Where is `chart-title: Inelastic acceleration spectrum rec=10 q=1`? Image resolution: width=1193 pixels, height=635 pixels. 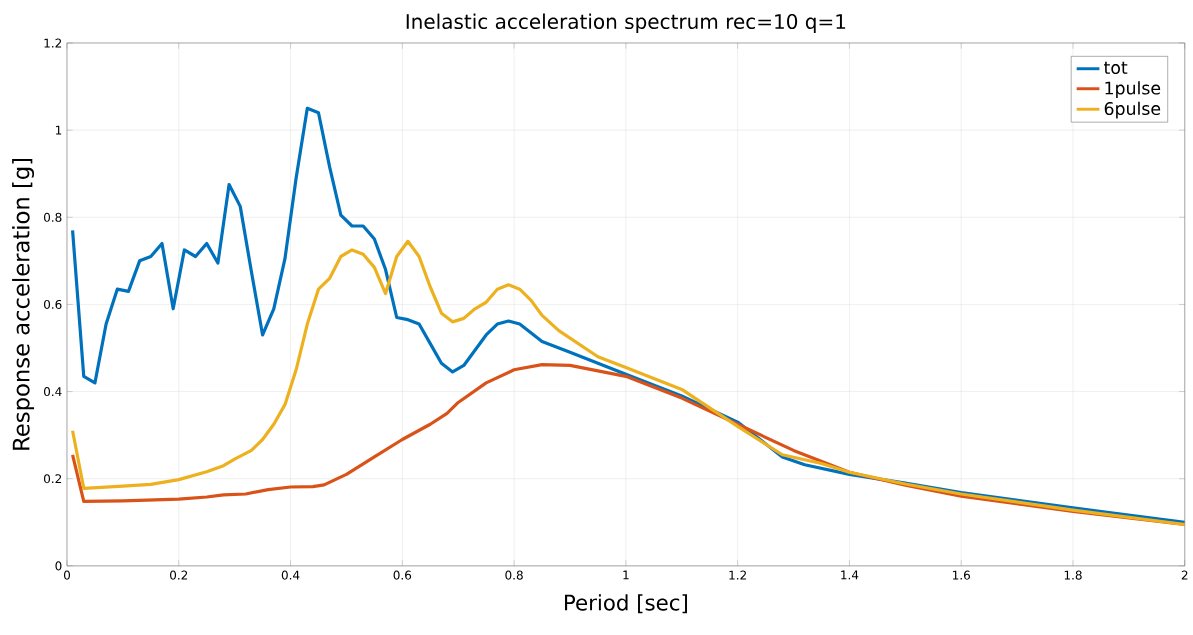
chart-title: Inelastic acceleration spectrum rec=10 q=1 is located at coordinates (626, 23).